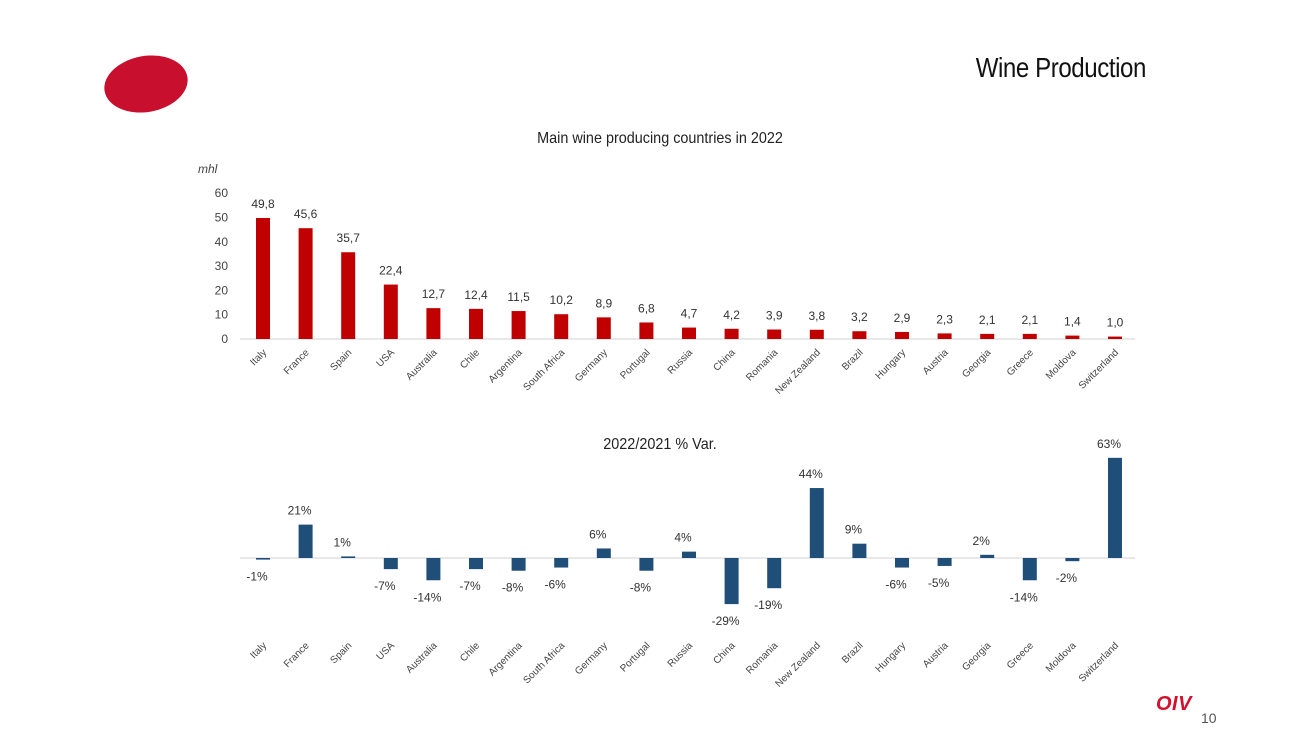 The image size is (1300, 750). Describe the element at coordinates (982, 541) in the screenshot. I see `variation-data-label: 2%` at that location.